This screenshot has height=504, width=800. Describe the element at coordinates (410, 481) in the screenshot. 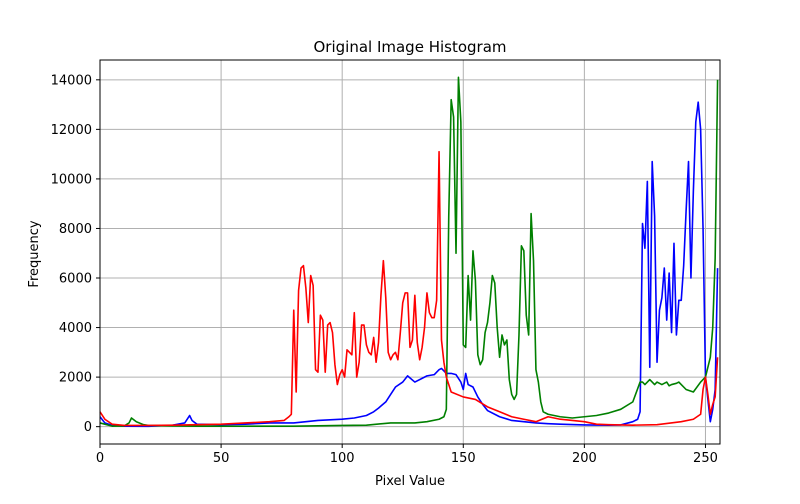

I see `x-axis-label: Pixel Value` at that location.